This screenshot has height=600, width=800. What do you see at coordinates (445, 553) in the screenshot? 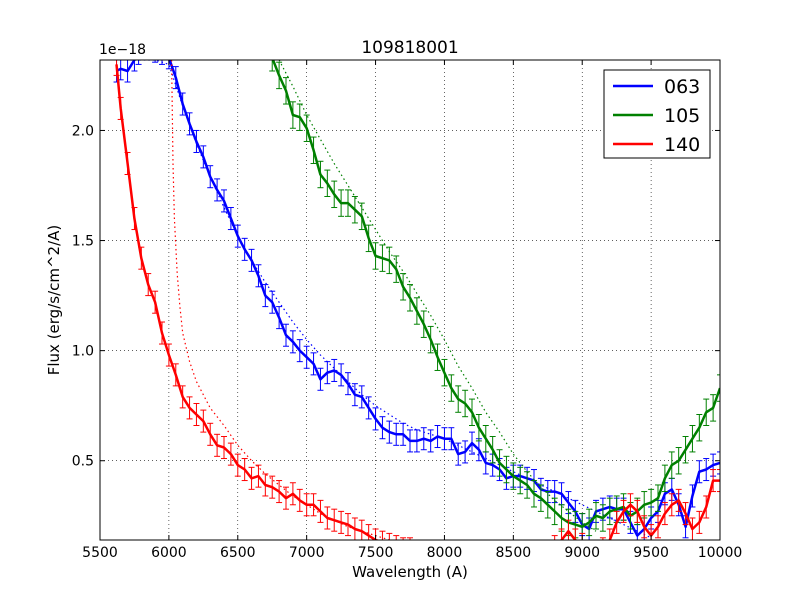
I see `x-tick-label: 8000` at bounding box center [445, 553].